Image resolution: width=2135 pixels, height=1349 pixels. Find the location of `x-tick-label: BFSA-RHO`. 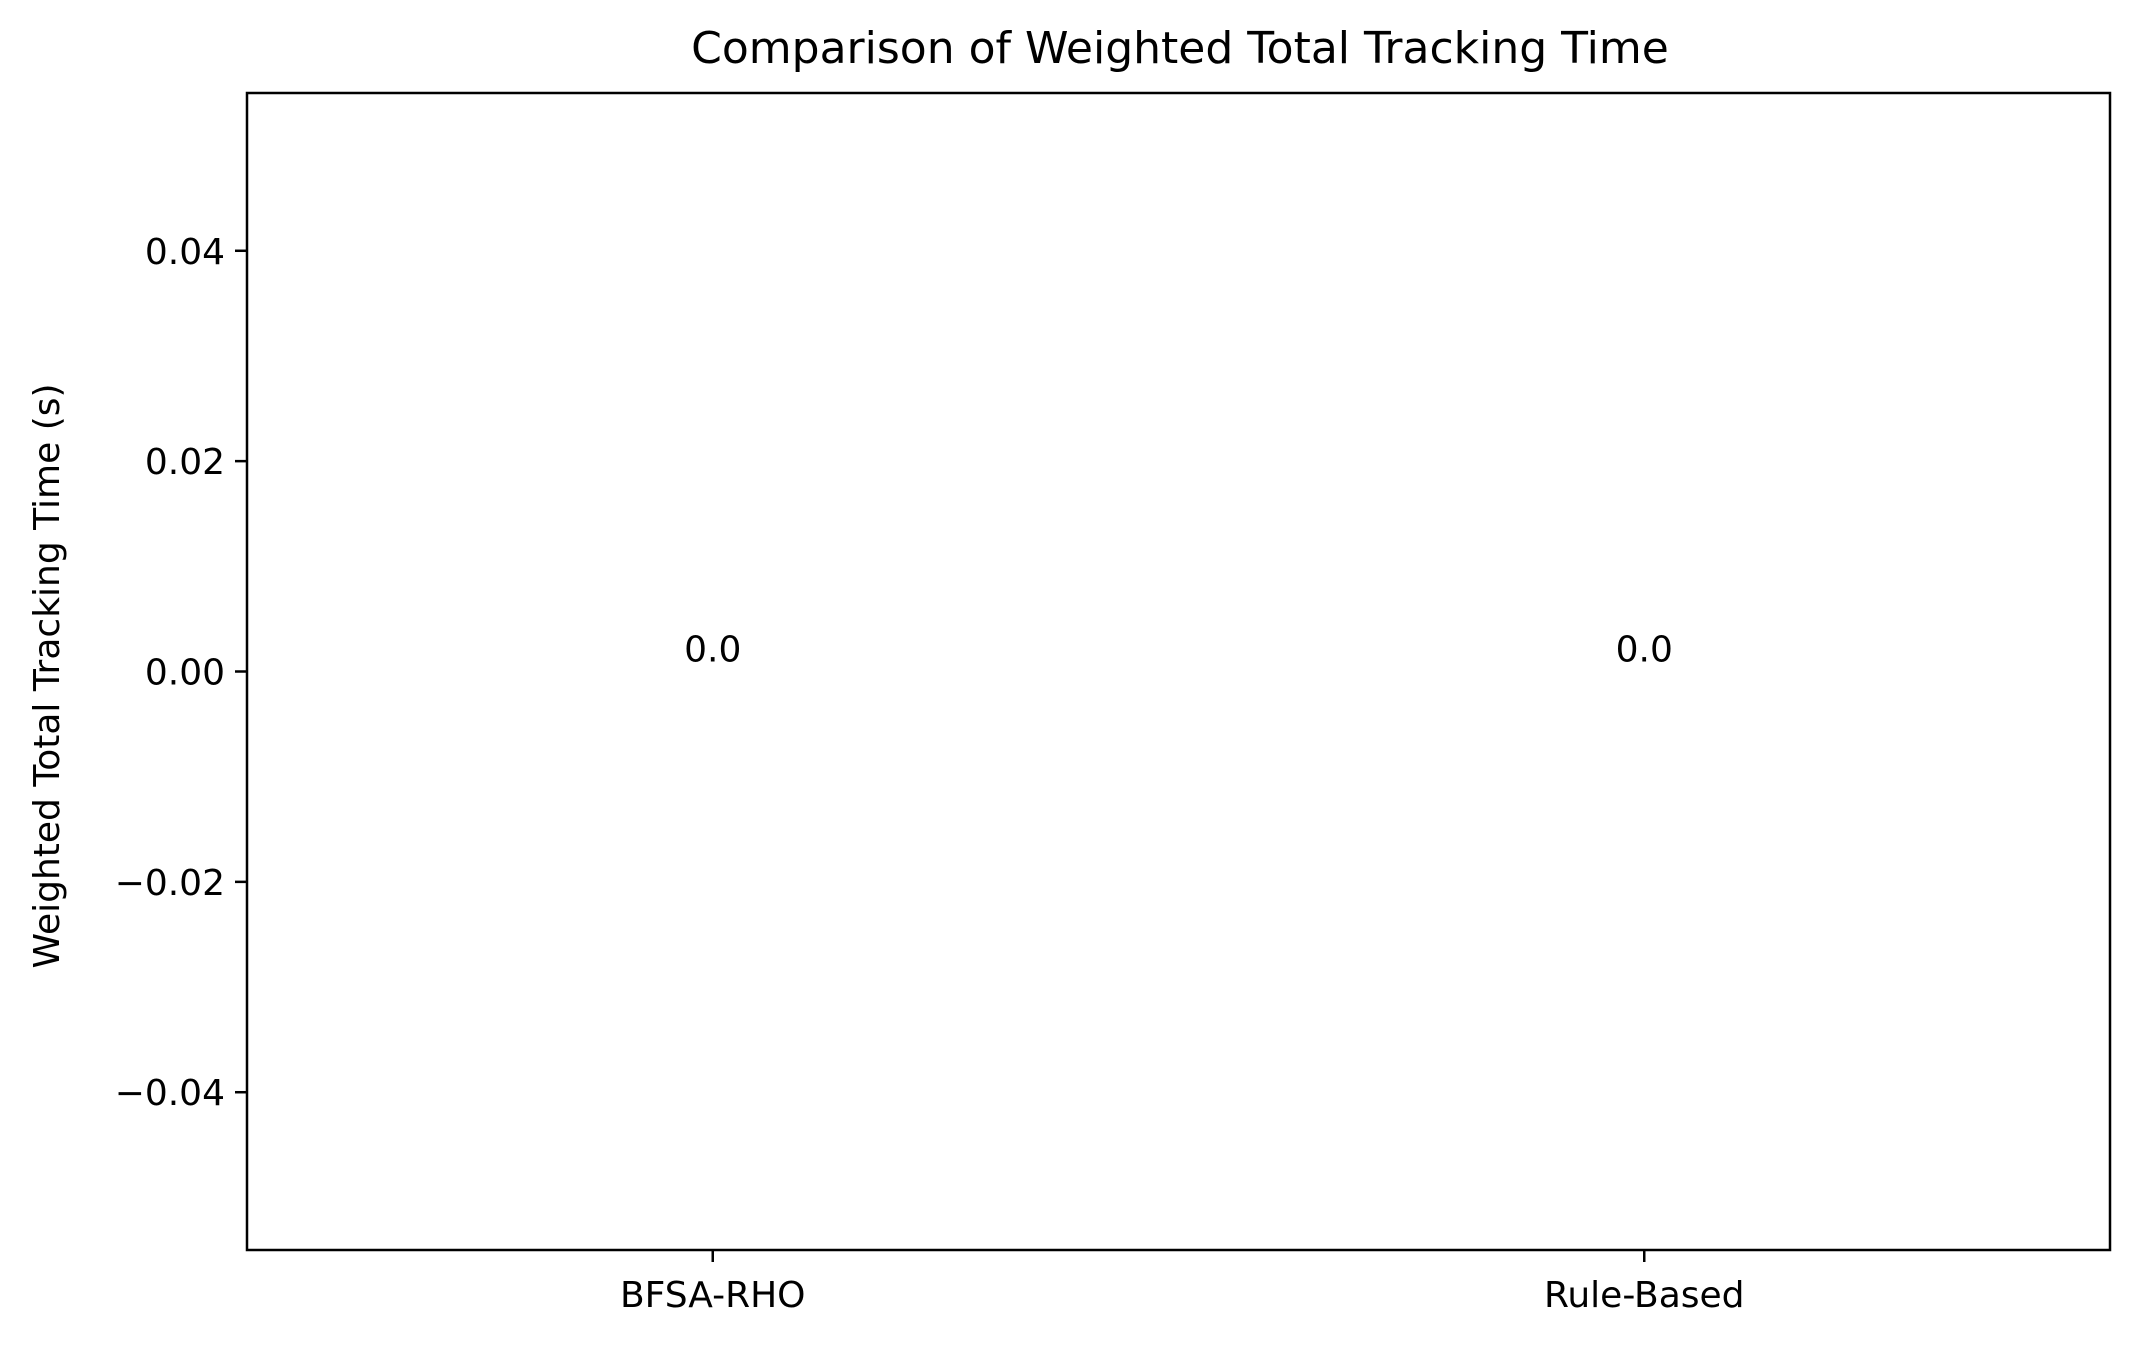

x-tick-label: BFSA-RHO is located at coordinates (713, 1295).